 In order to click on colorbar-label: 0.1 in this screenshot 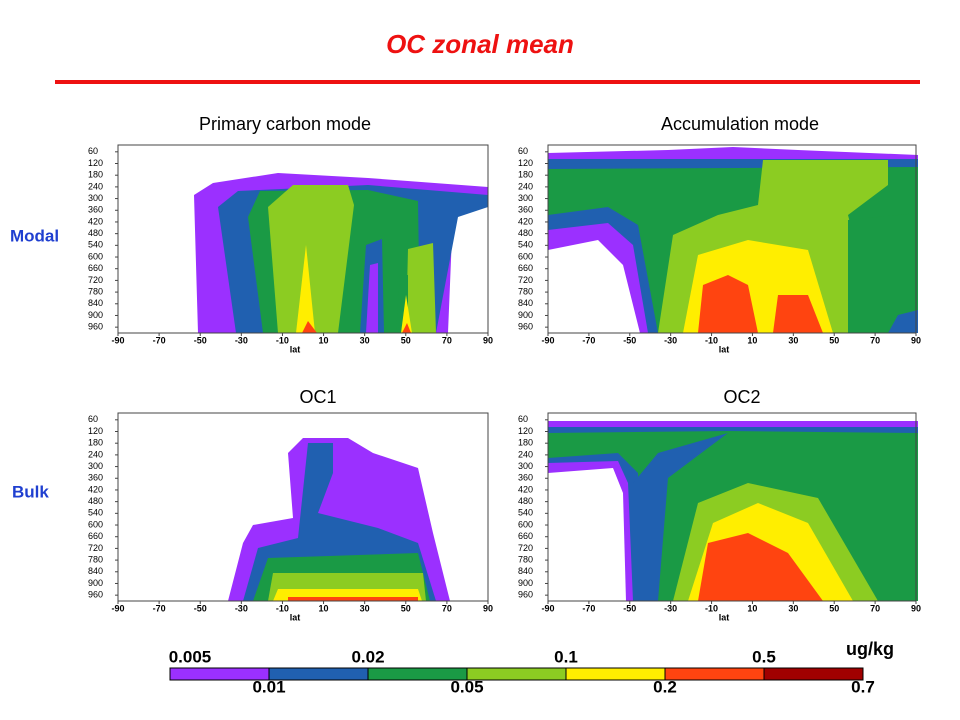, I will do `click(566, 656)`.